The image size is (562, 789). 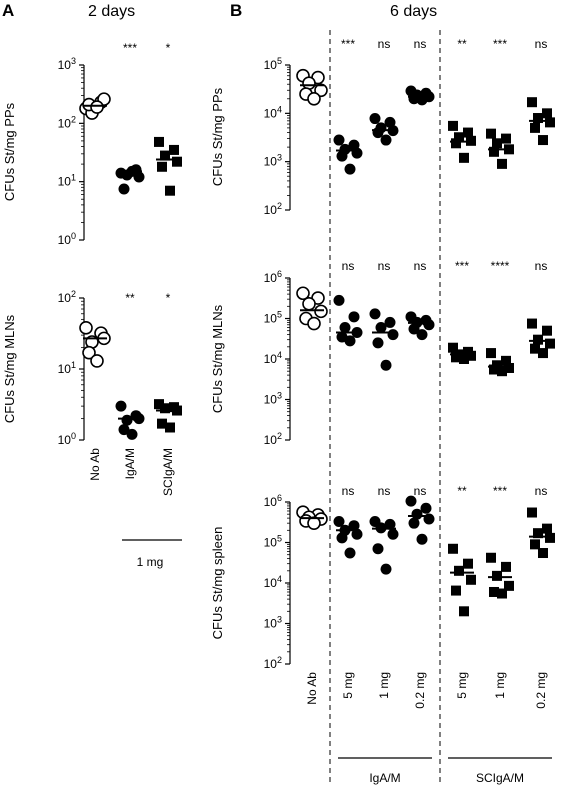 I want to click on chart3-significance-label: ***, so click(x=462, y=266).